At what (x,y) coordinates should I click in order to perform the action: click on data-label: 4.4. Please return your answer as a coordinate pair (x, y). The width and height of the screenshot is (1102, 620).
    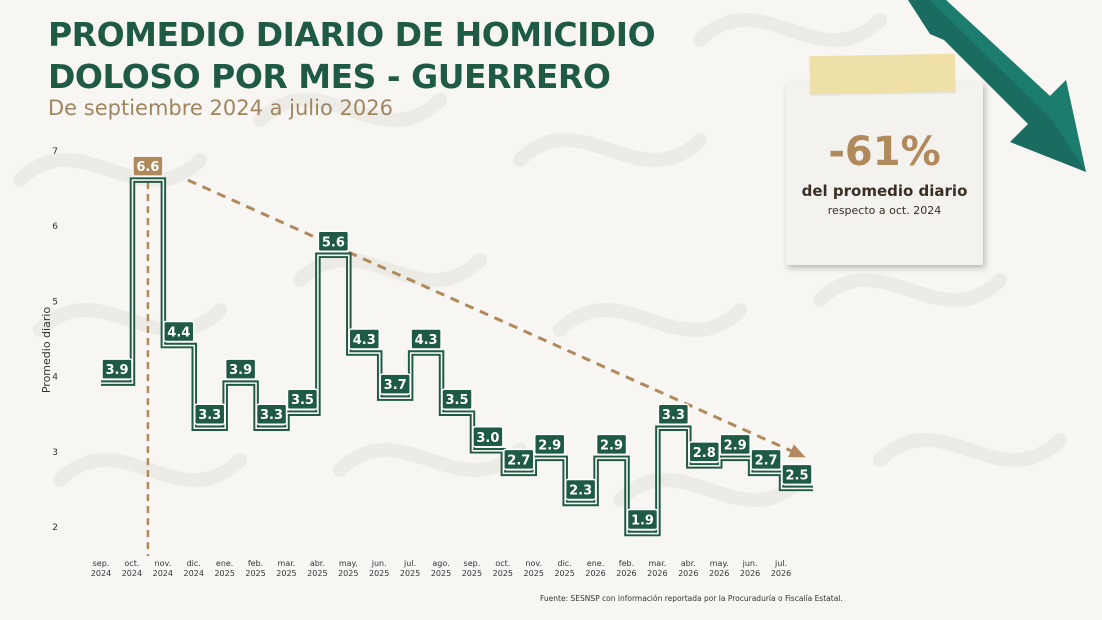
    Looking at the image, I should click on (178, 333).